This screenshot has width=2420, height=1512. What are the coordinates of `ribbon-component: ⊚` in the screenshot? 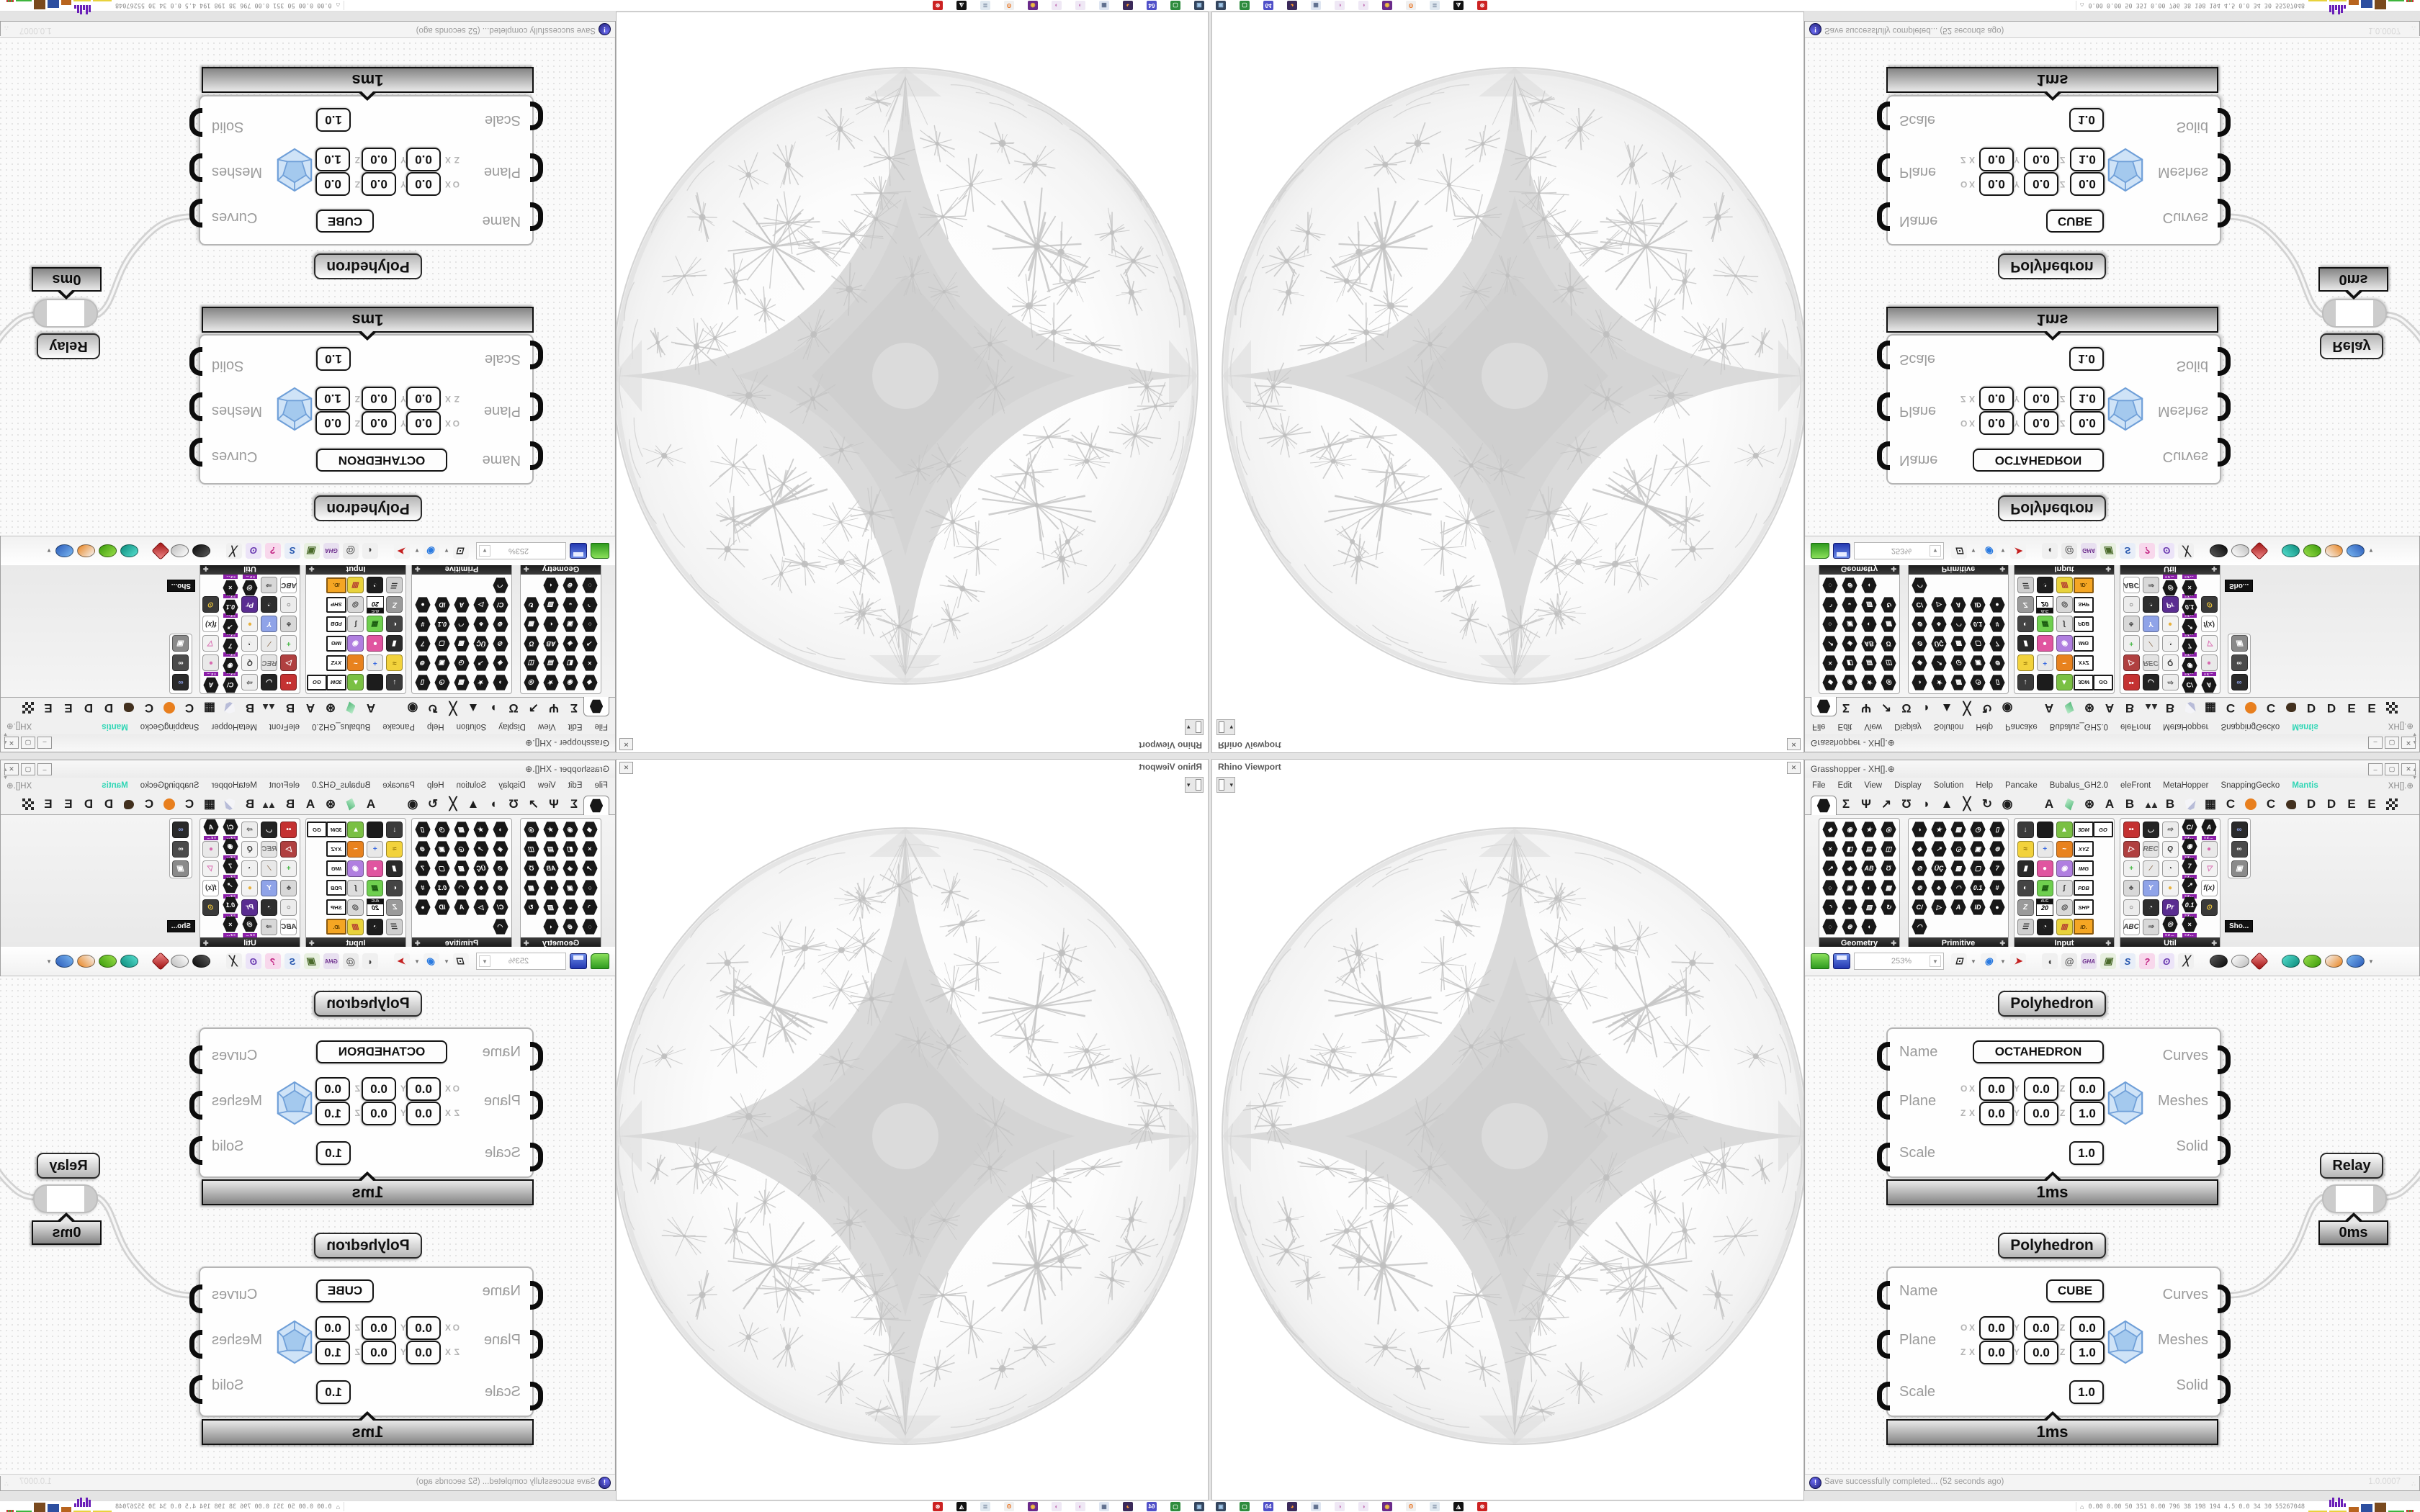 It's located at (422, 663).